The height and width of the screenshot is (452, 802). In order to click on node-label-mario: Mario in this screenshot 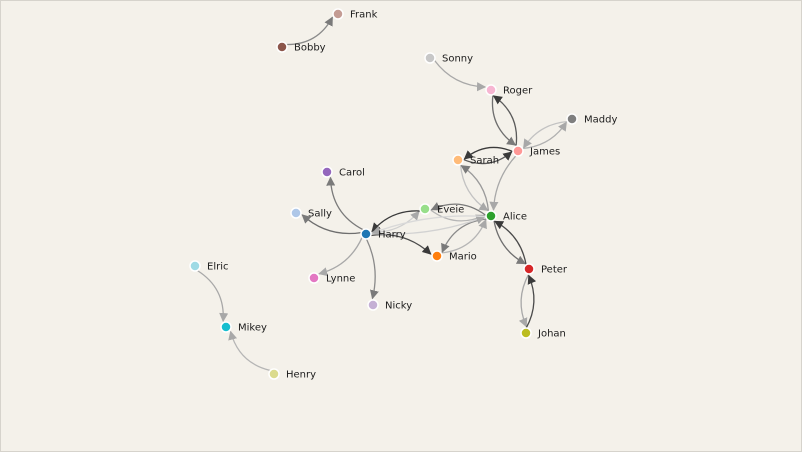, I will do `click(463, 257)`.